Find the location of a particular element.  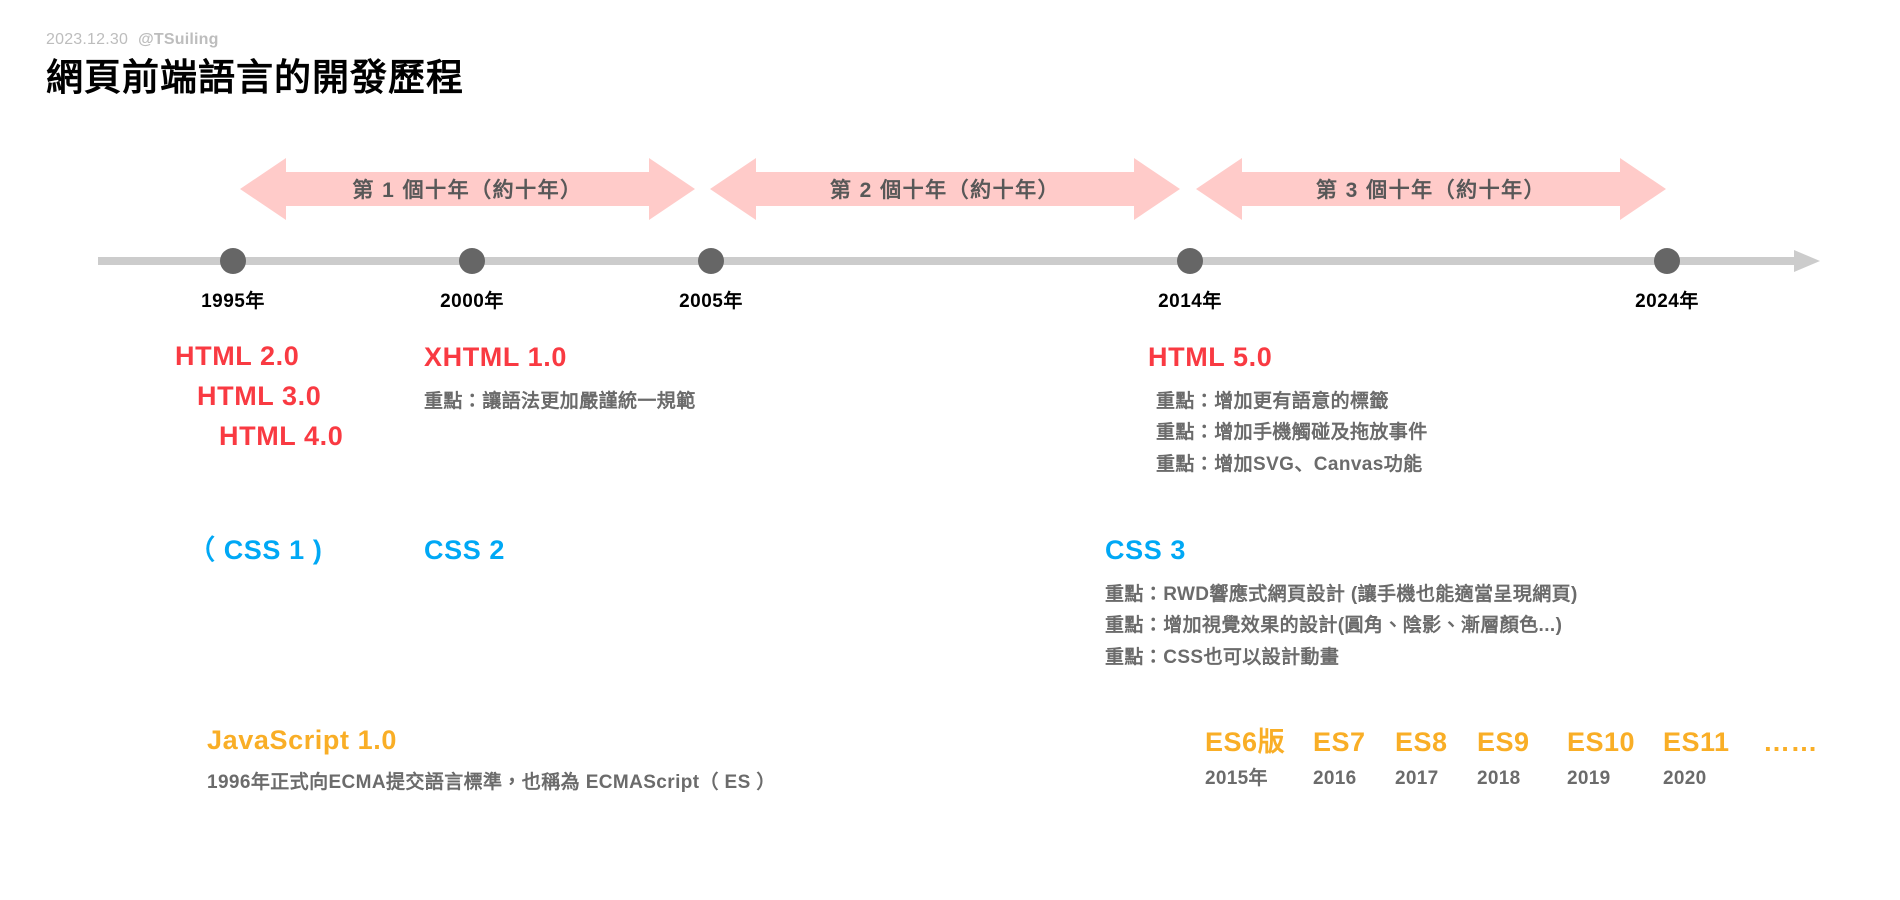

page-title: 網頁前端語言的開發歷程 is located at coordinates (255, 77).